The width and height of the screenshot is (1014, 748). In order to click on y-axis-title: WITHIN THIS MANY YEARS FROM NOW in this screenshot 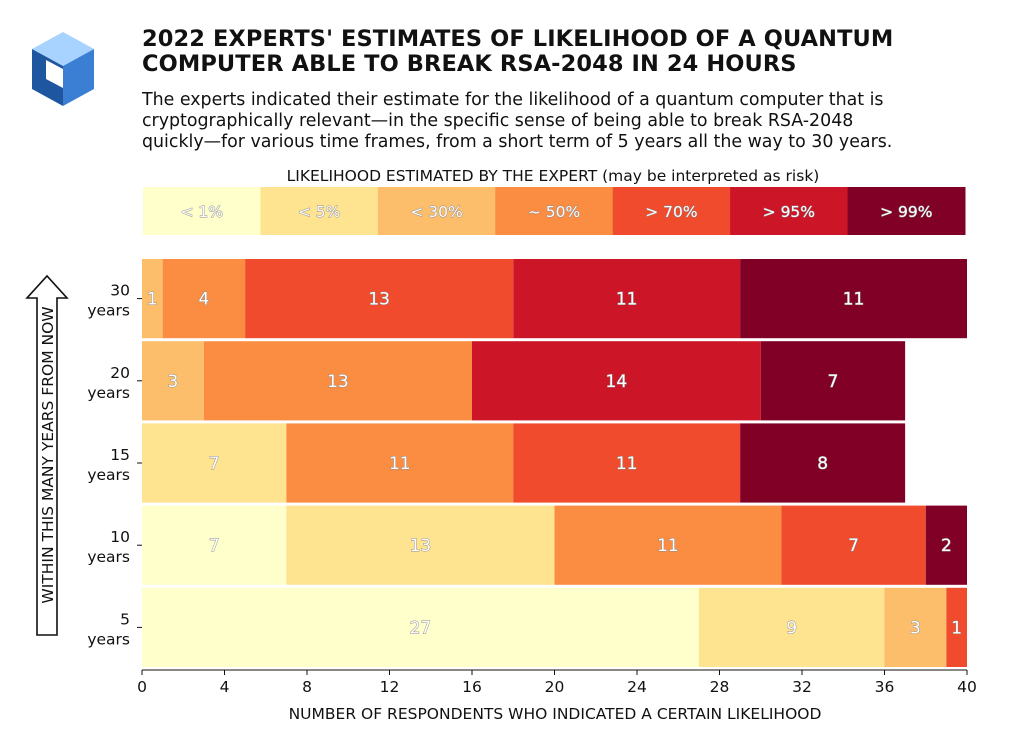, I will do `click(48, 454)`.